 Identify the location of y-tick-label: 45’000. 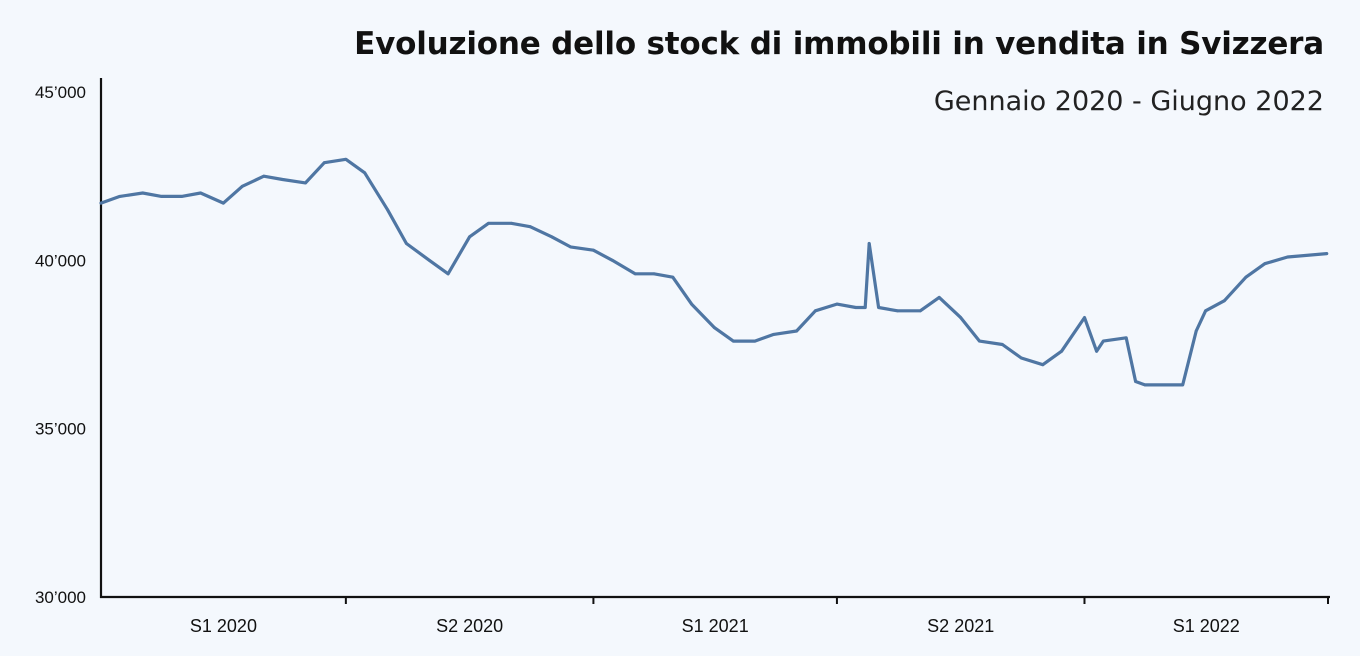
(60, 92).